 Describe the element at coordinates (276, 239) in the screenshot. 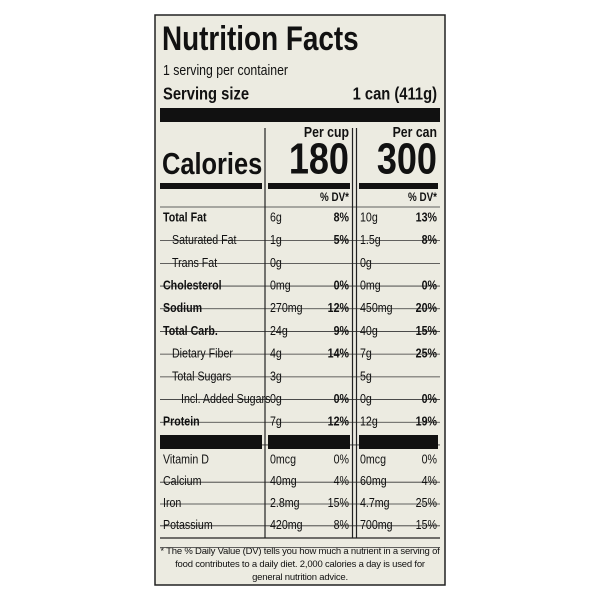

I see `amount: 1g` at that location.